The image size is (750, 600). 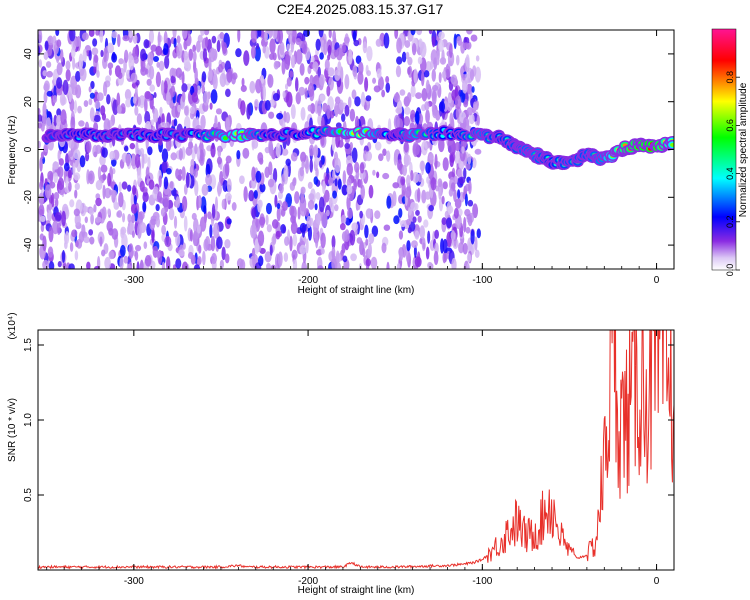 I want to click on x-tick-label: -200, so click(x=308, y=581).